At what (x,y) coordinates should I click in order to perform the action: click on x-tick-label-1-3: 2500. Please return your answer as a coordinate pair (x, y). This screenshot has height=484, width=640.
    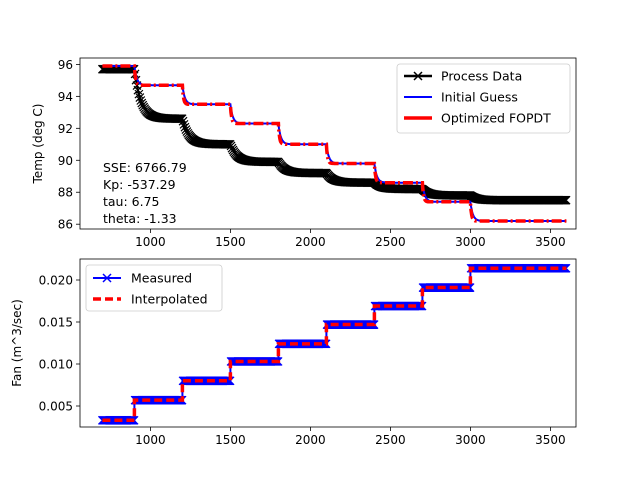
    Looking at the image, I should click on (390, 440).